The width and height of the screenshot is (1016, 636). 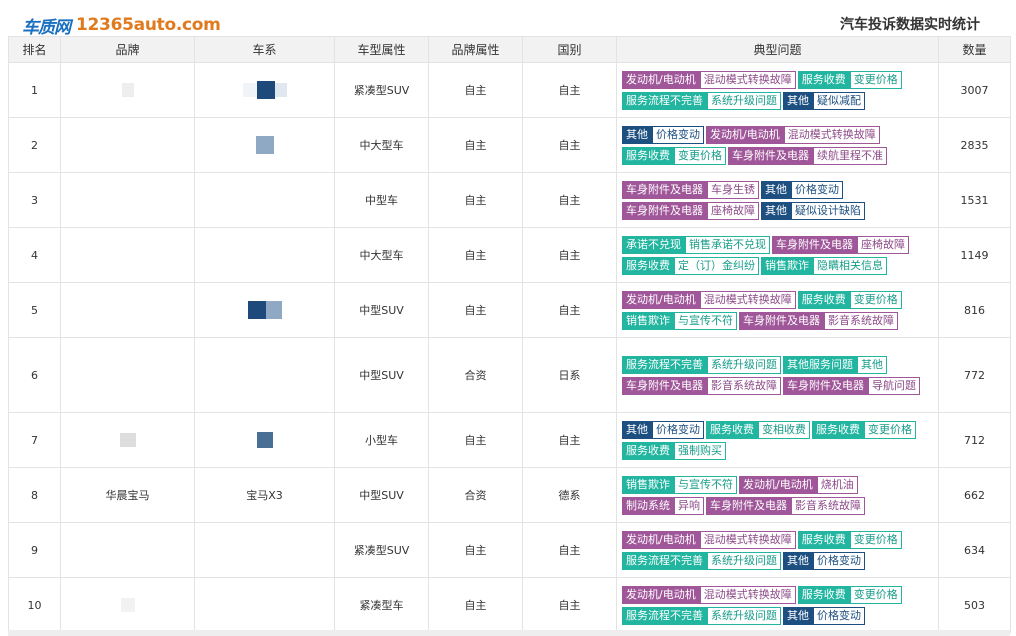 What do you see at coordinates (663, 505) in the screenshot?
I see `issue-tag: 制动系统 异响` at bounding box center [663, 505].